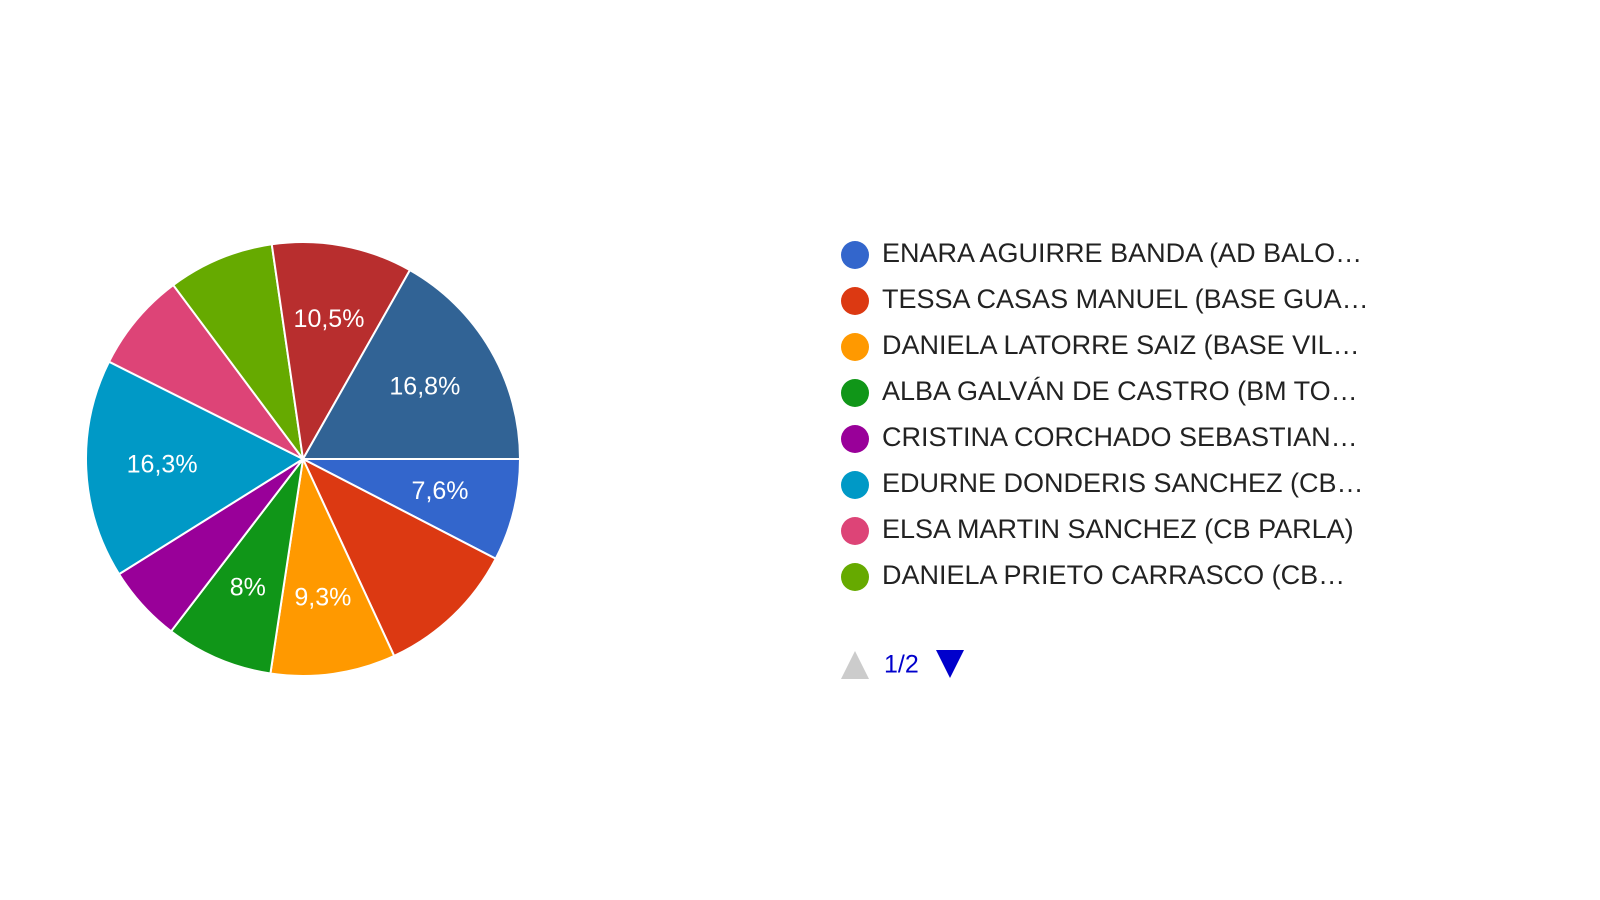 This screenshot has height=900, width=1600. I want to click on slice-label: 7,6%, so click(440, 491).